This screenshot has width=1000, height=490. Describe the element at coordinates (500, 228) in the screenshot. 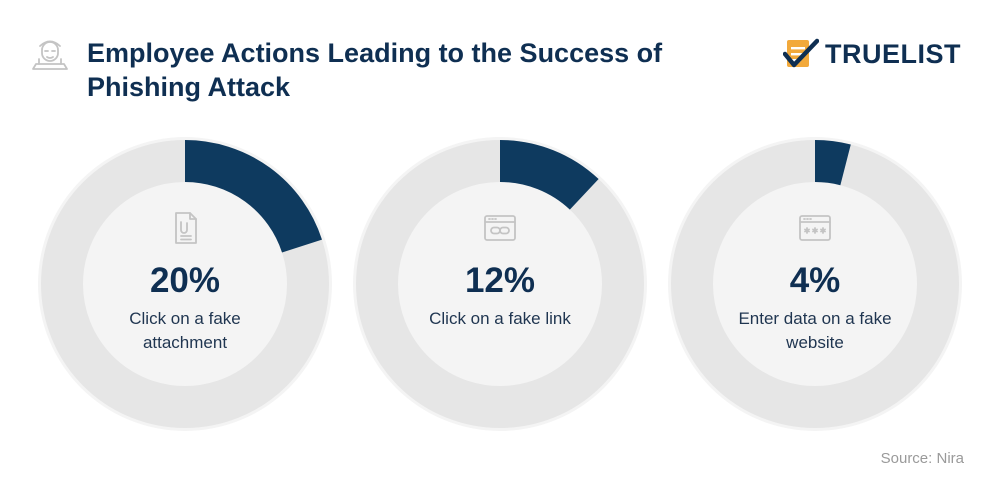

I see `browser-link-icon` at that location.